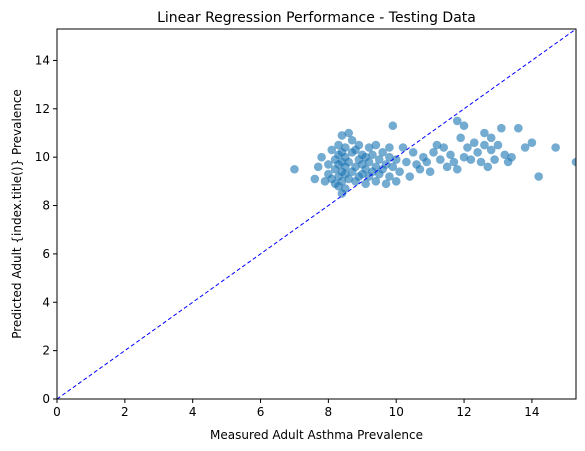 Image resolution: width=585 pixels, height=451 pixels. Describe the element at coordinates (396, 412) in the screenshot. I see `x-tick-label: 10` at that location.